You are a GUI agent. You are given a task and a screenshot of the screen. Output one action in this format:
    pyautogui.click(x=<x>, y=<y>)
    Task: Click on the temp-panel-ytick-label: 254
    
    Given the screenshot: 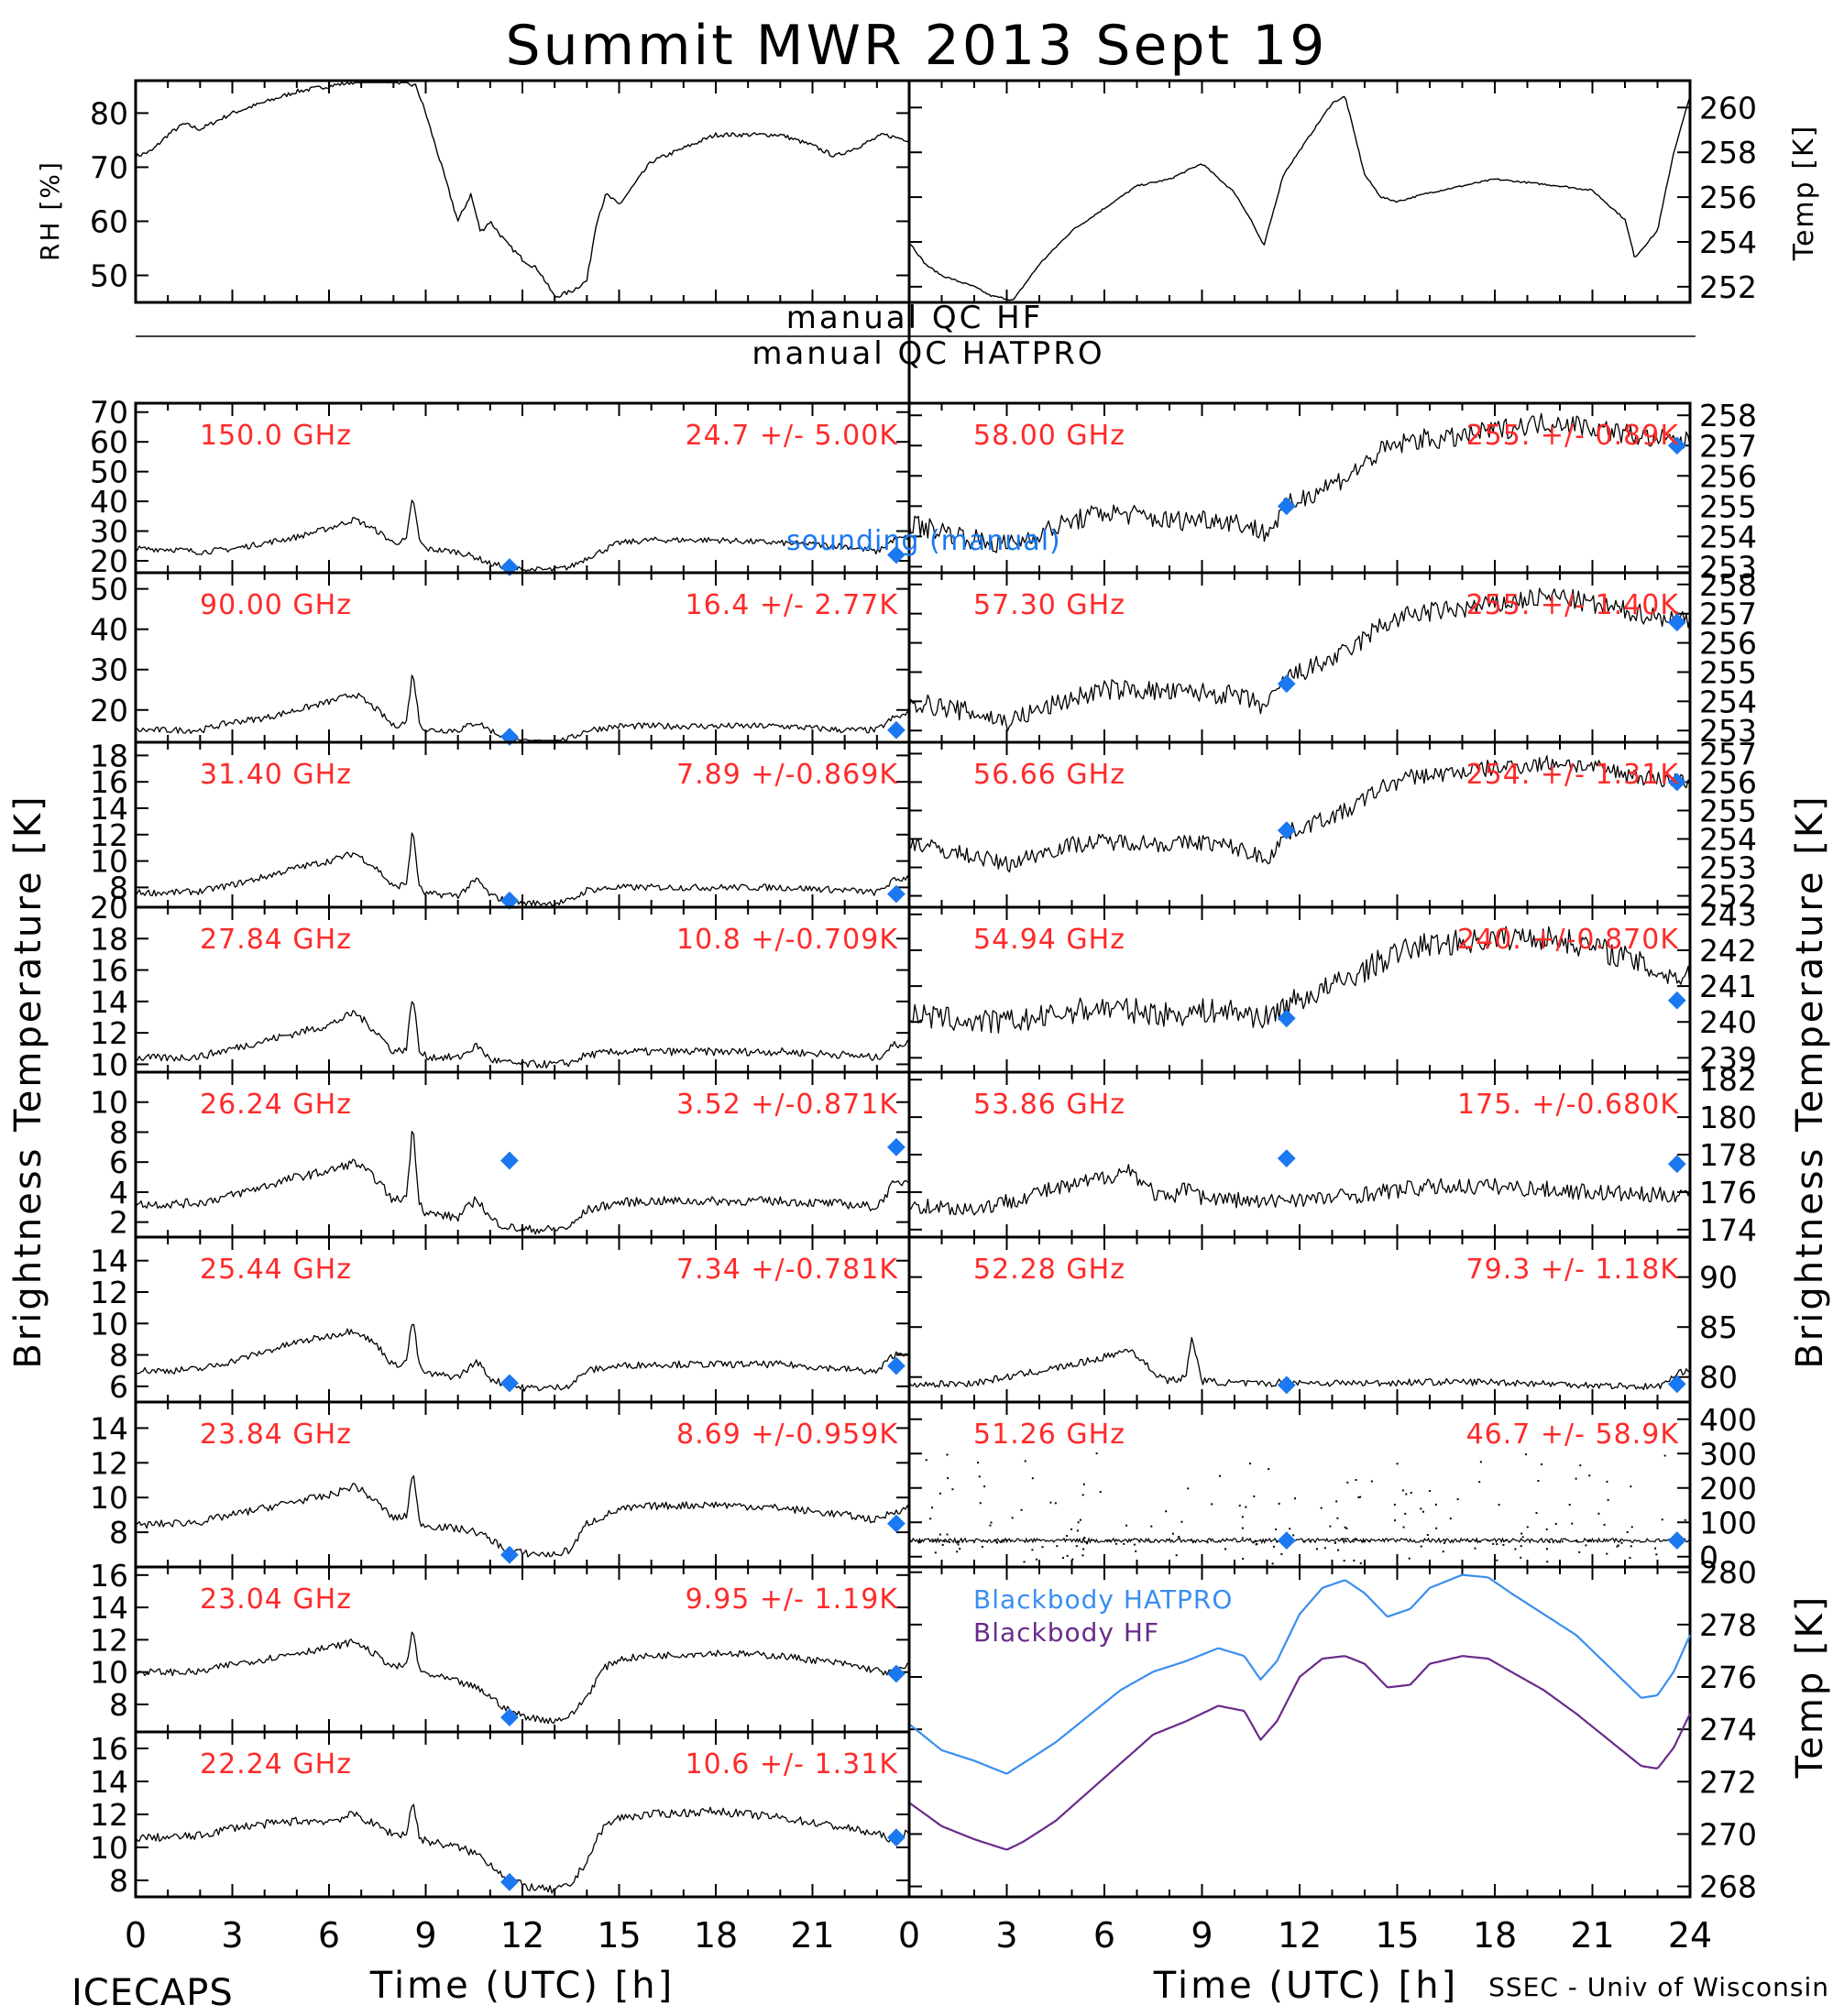 What is the action you would take?
    pyautogui.click(x=1728, y=242)
    